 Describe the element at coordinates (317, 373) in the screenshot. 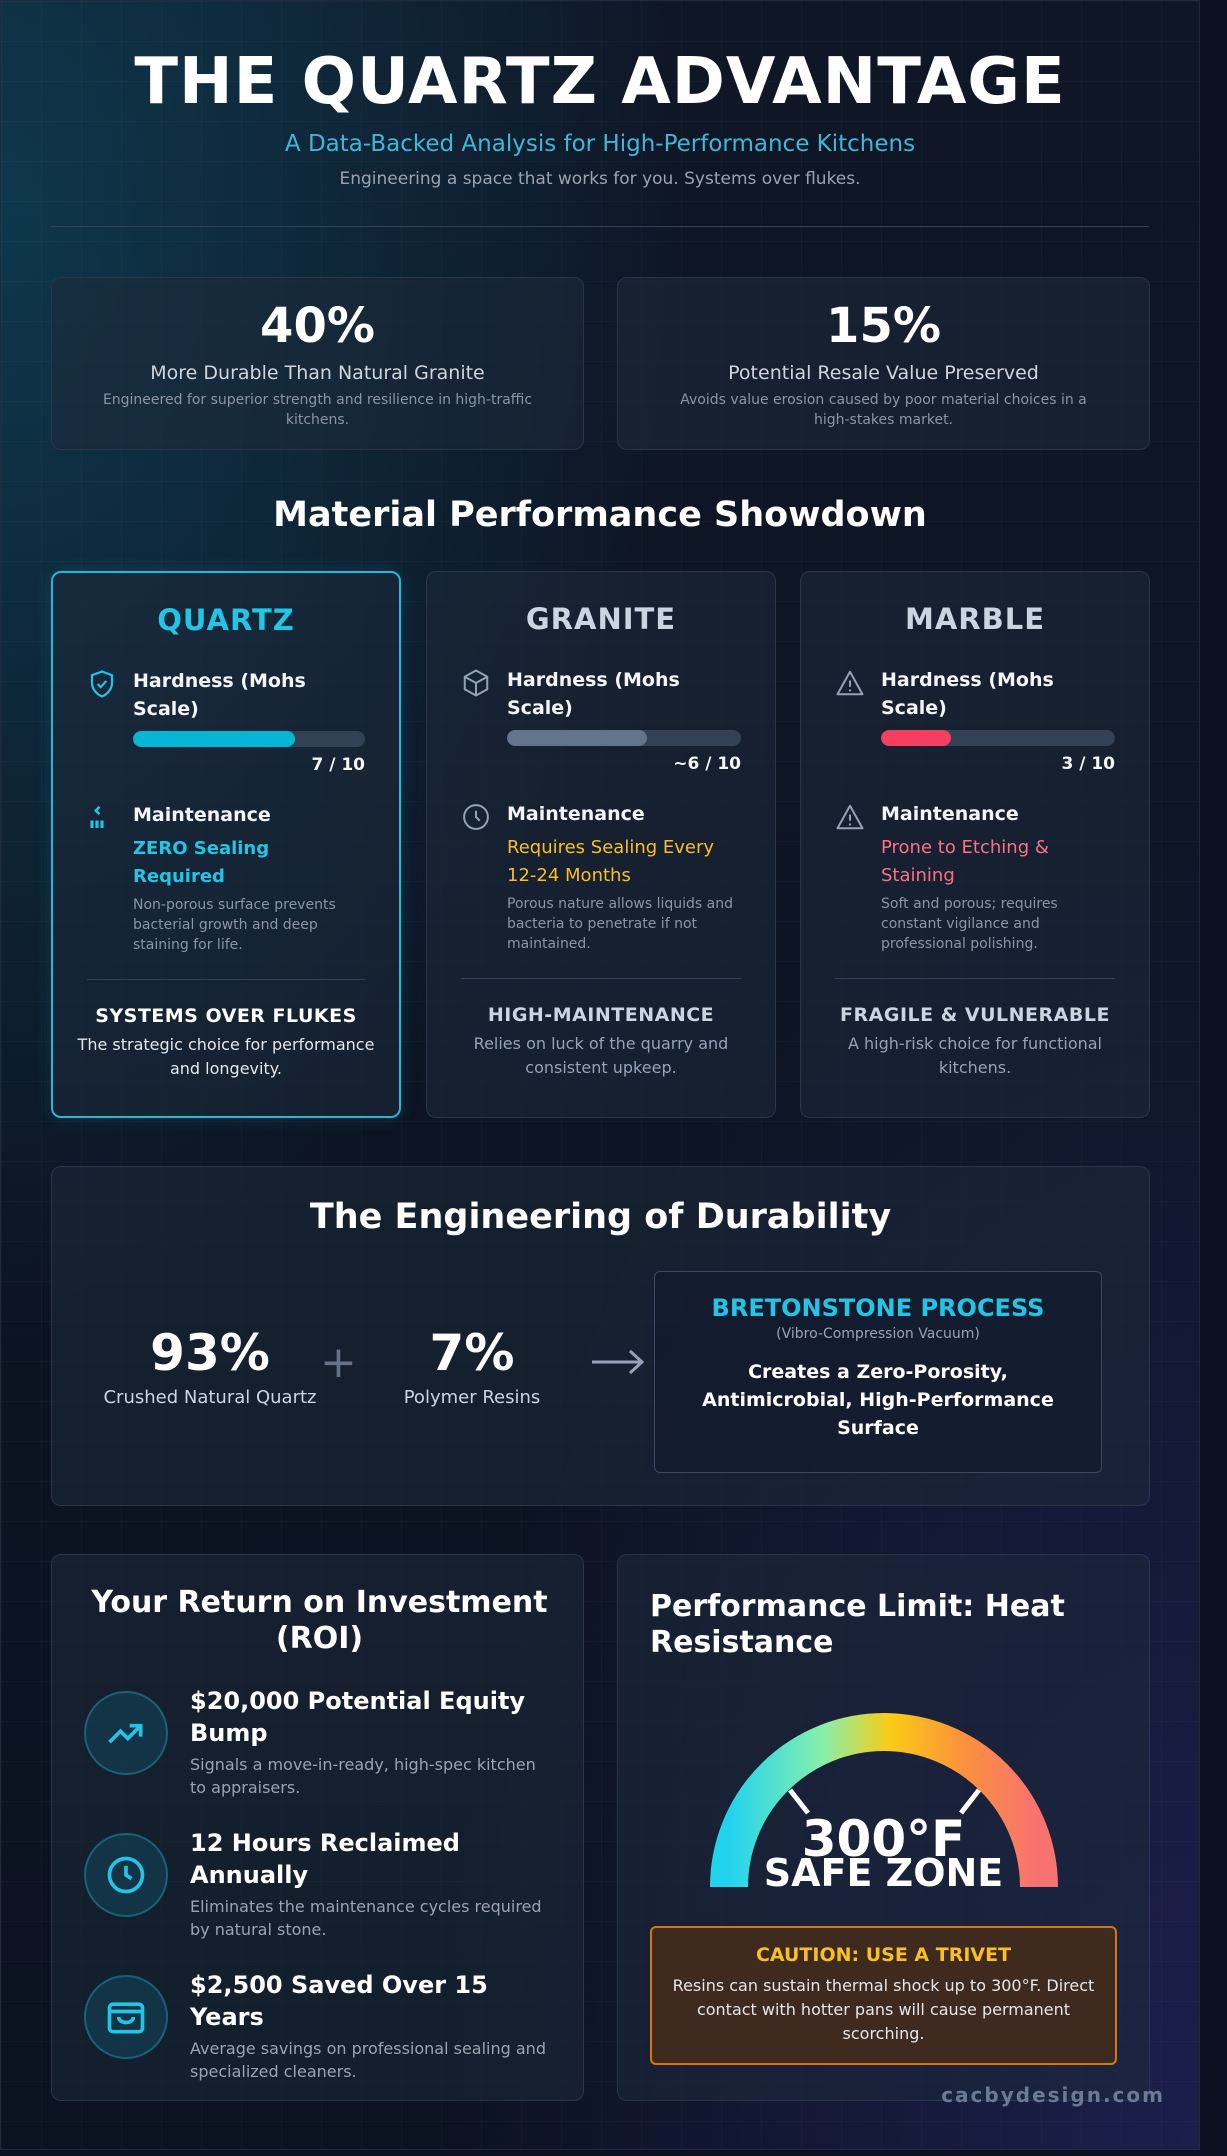

I see `stat-label: More Durable Than Natural Granite` at that location.